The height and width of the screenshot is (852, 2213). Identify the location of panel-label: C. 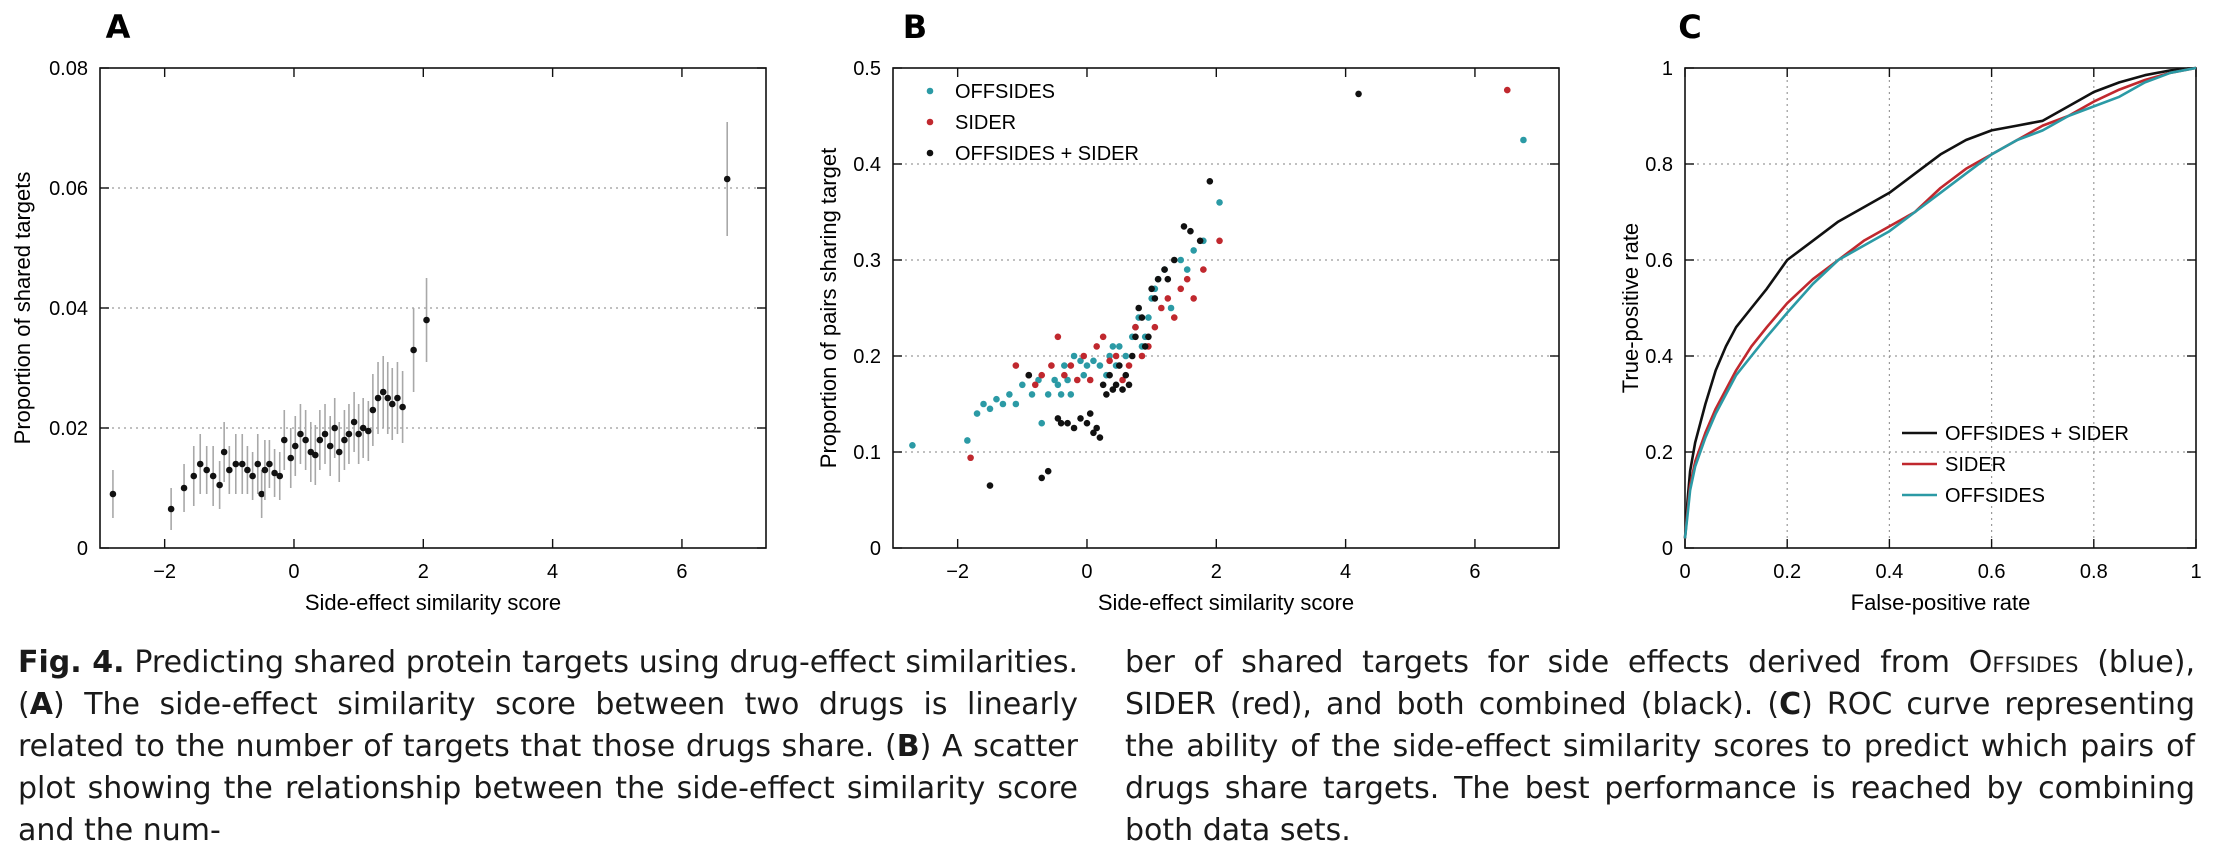
(1689, 27).